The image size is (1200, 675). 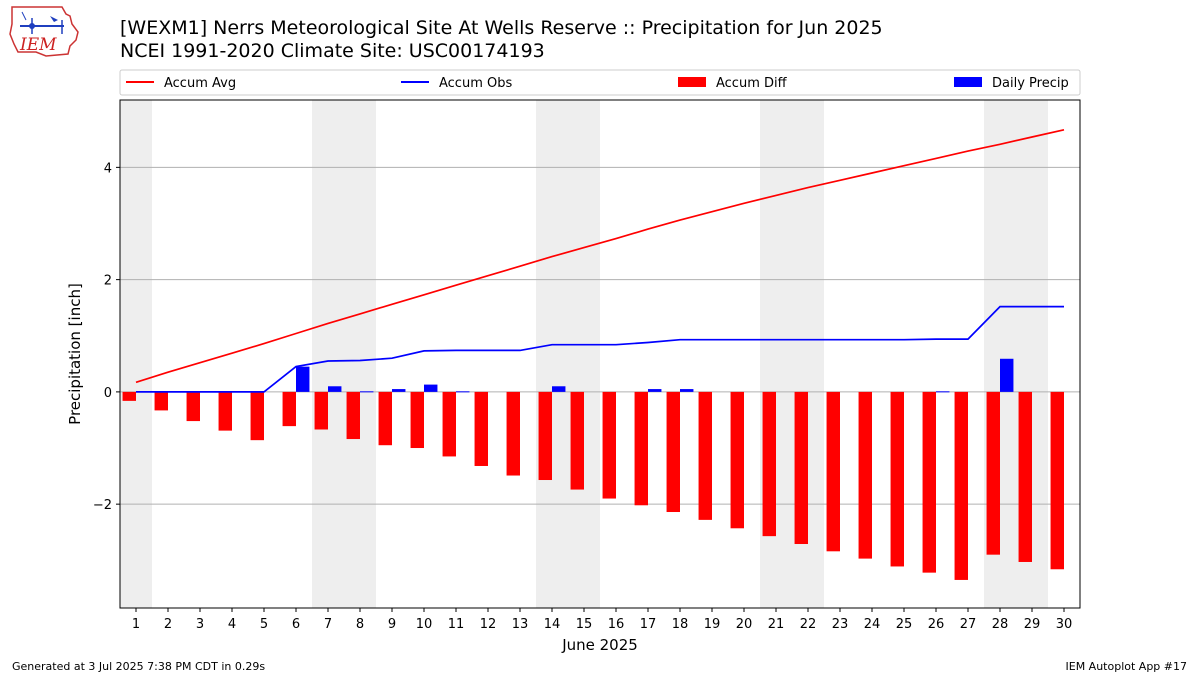 What do you see at coordinates (38, 45) in the screenshot?
I see `logo-text: IEM` at bounding box center [38, 45].